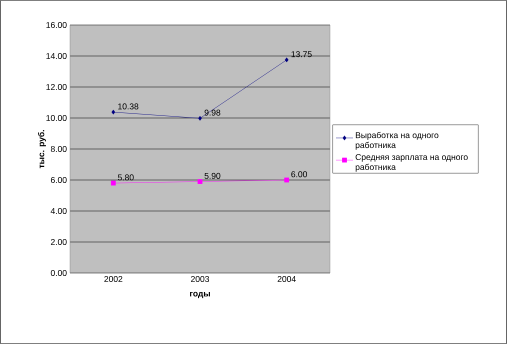 This screenshot has width=507, height=344. I want to click on y-tick-label: 14.00, so click(56, 56).